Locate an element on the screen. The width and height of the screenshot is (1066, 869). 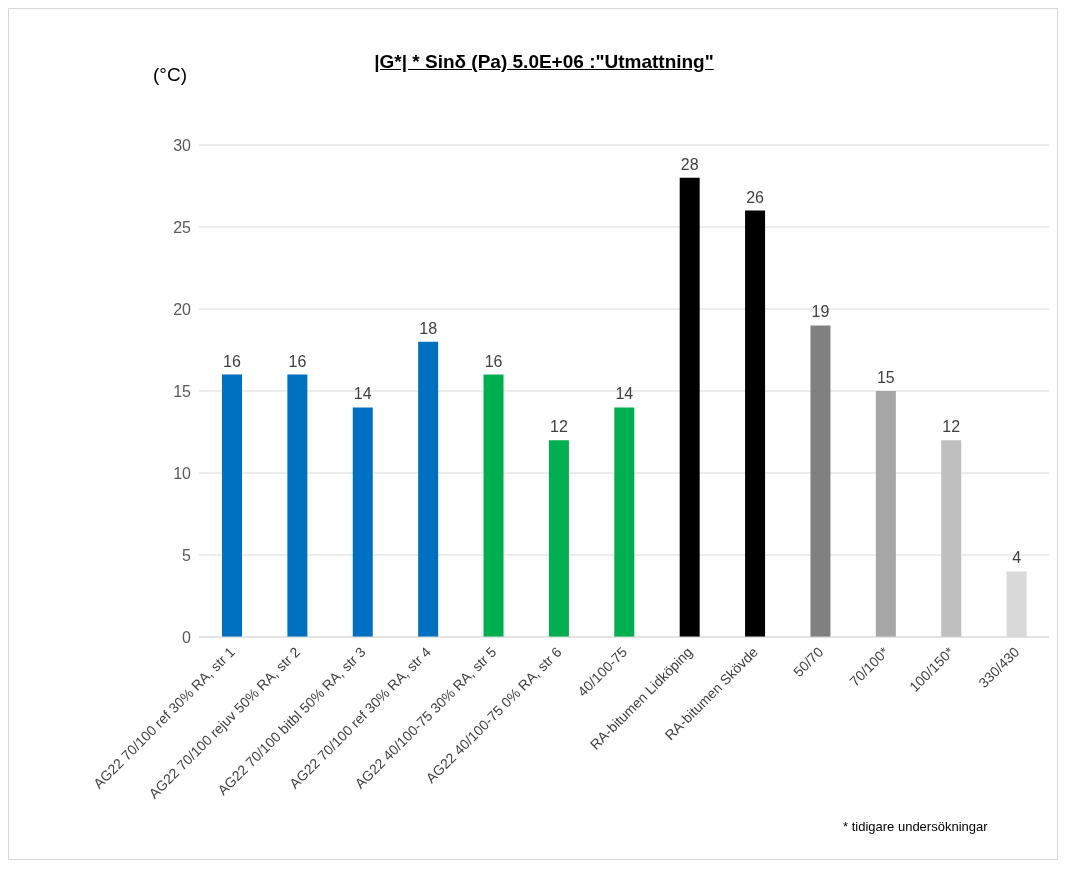
y-tick-label: 20 is located at coordinates (182, 309).